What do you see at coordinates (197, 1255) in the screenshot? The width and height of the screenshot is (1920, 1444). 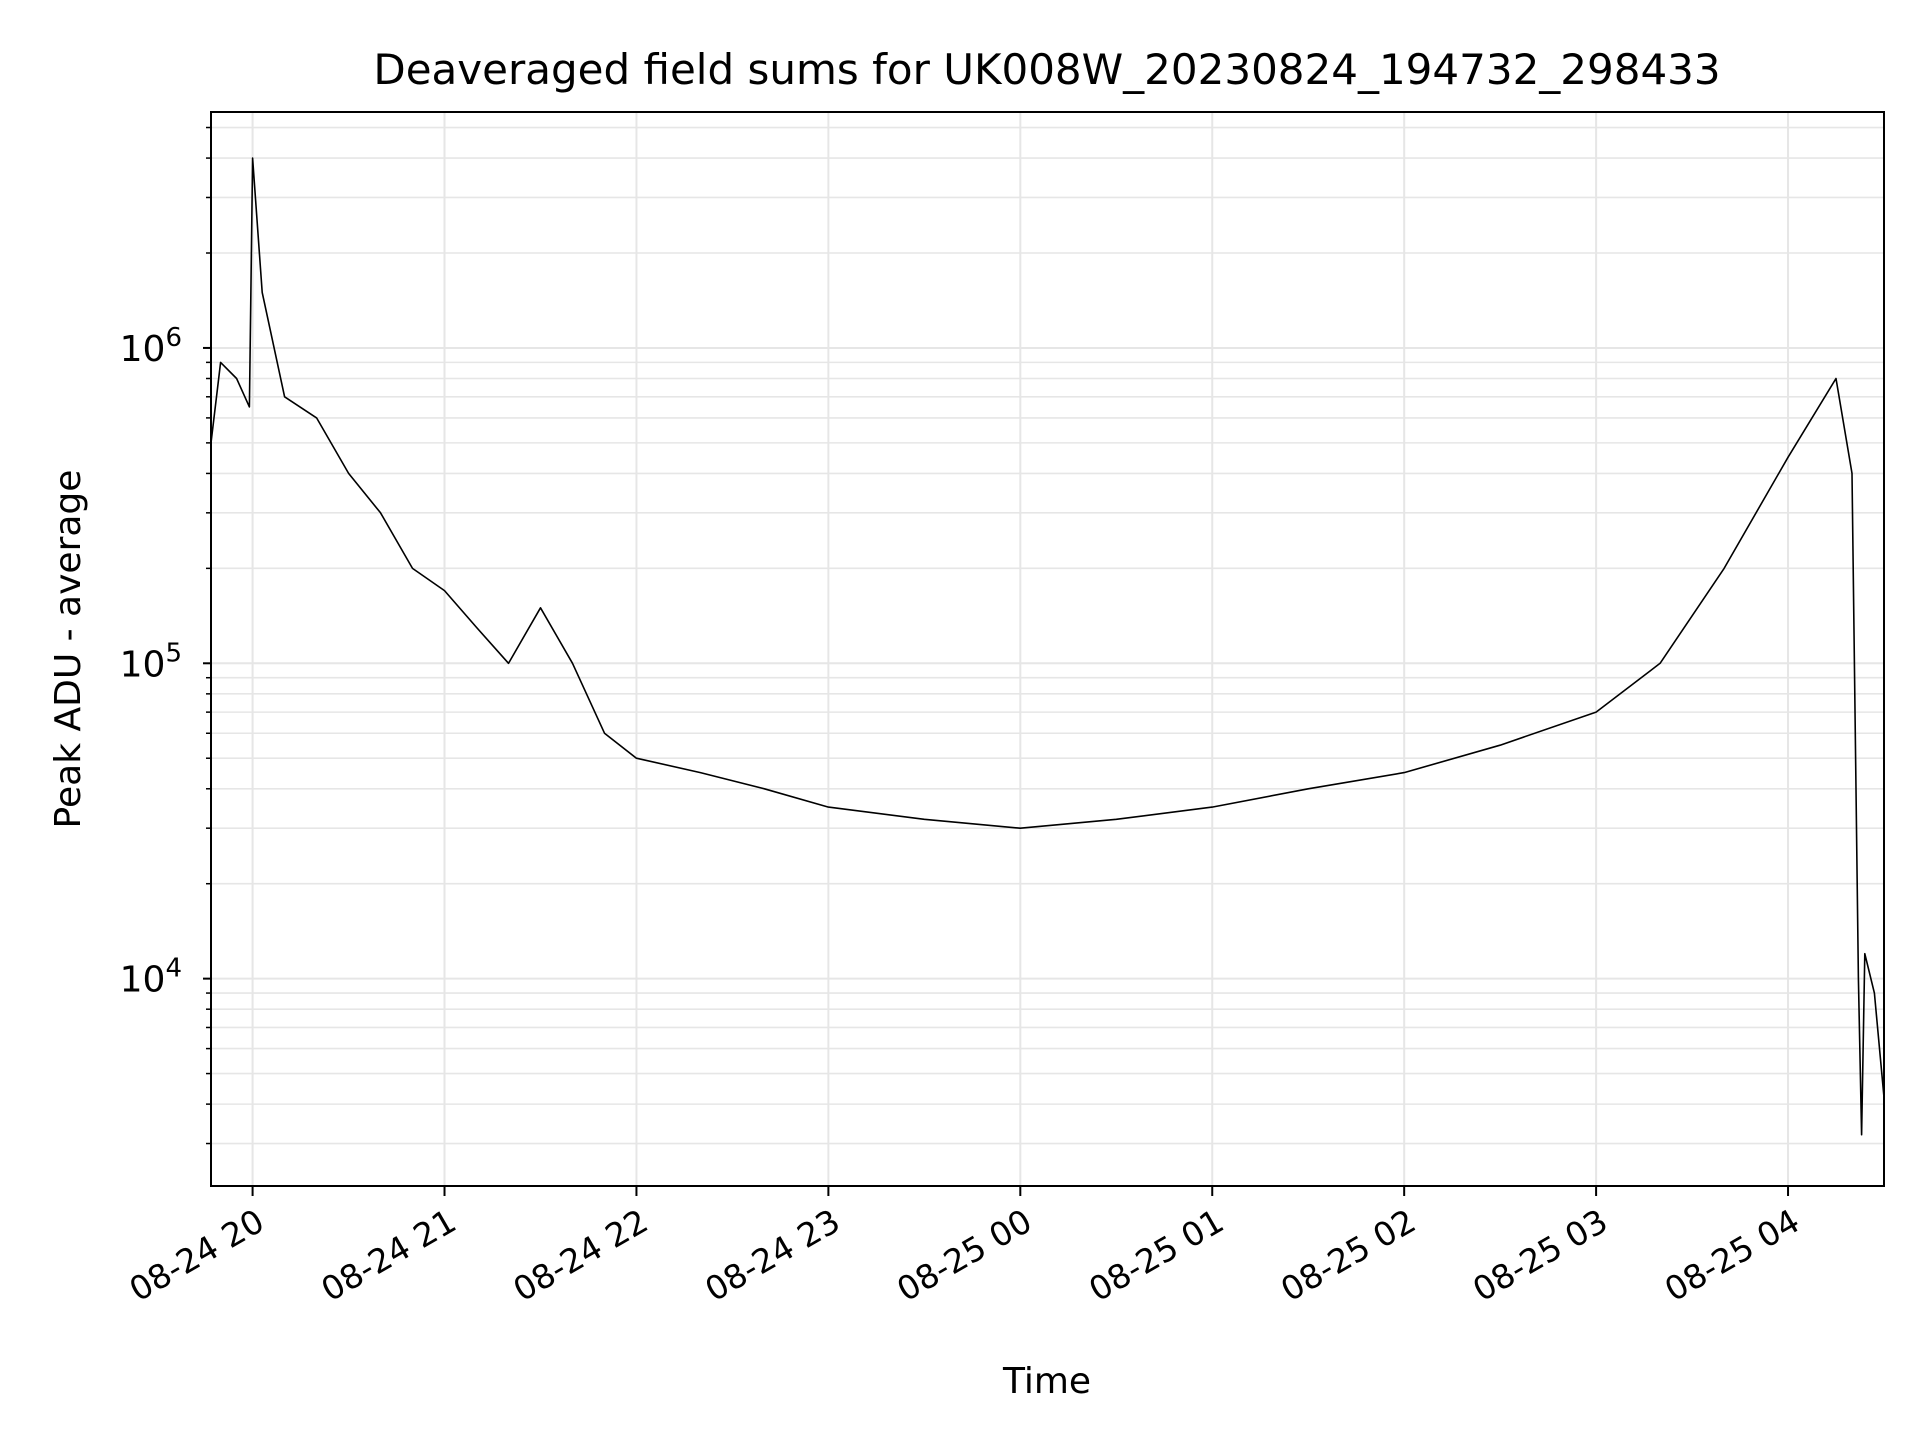 I see `x-tick-label: 08-24 20` at bounding box center [197, 1255].